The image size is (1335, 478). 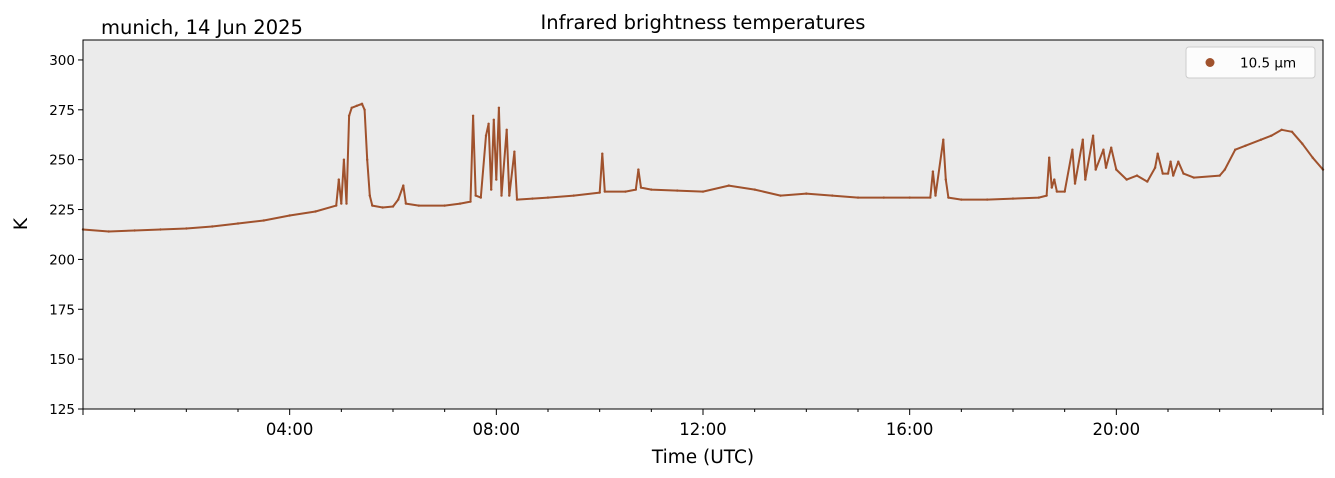 What do you see at coordinates (1117, 429) in the screenshot?
I see `x-tick-label: 20:00` at bounding box center [1117, 429].